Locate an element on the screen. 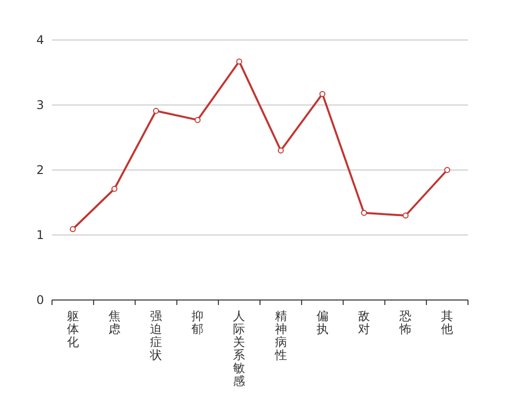 This screenshot has height=400, width=520. y-tick-label: 2 is located at coordinates (40, 170).